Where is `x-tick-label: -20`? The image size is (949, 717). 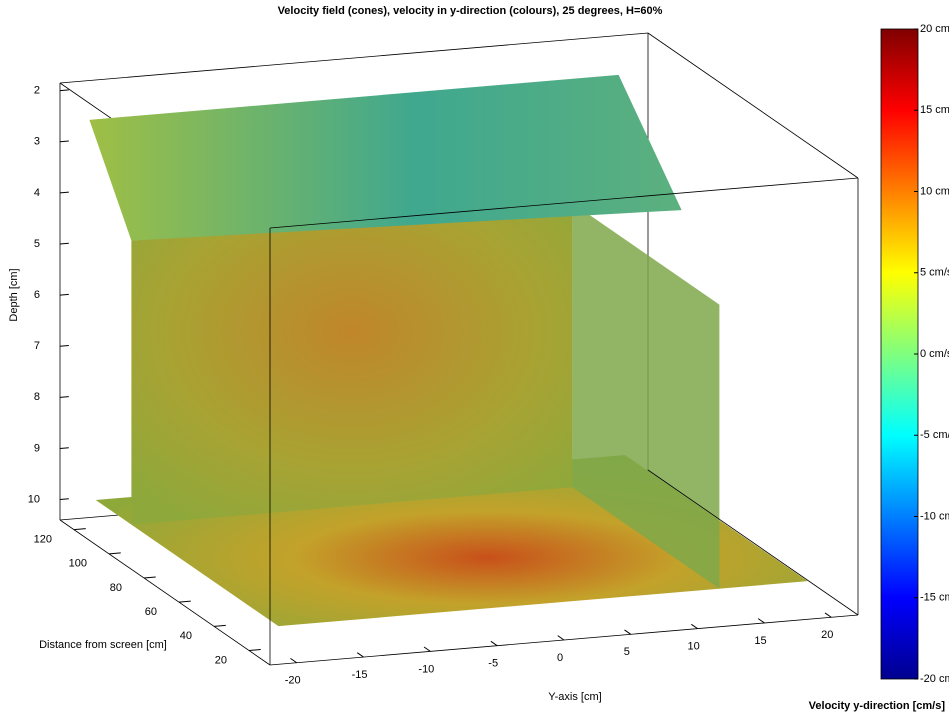
x-tick-label: -20 is located at coordinates (293, 681).